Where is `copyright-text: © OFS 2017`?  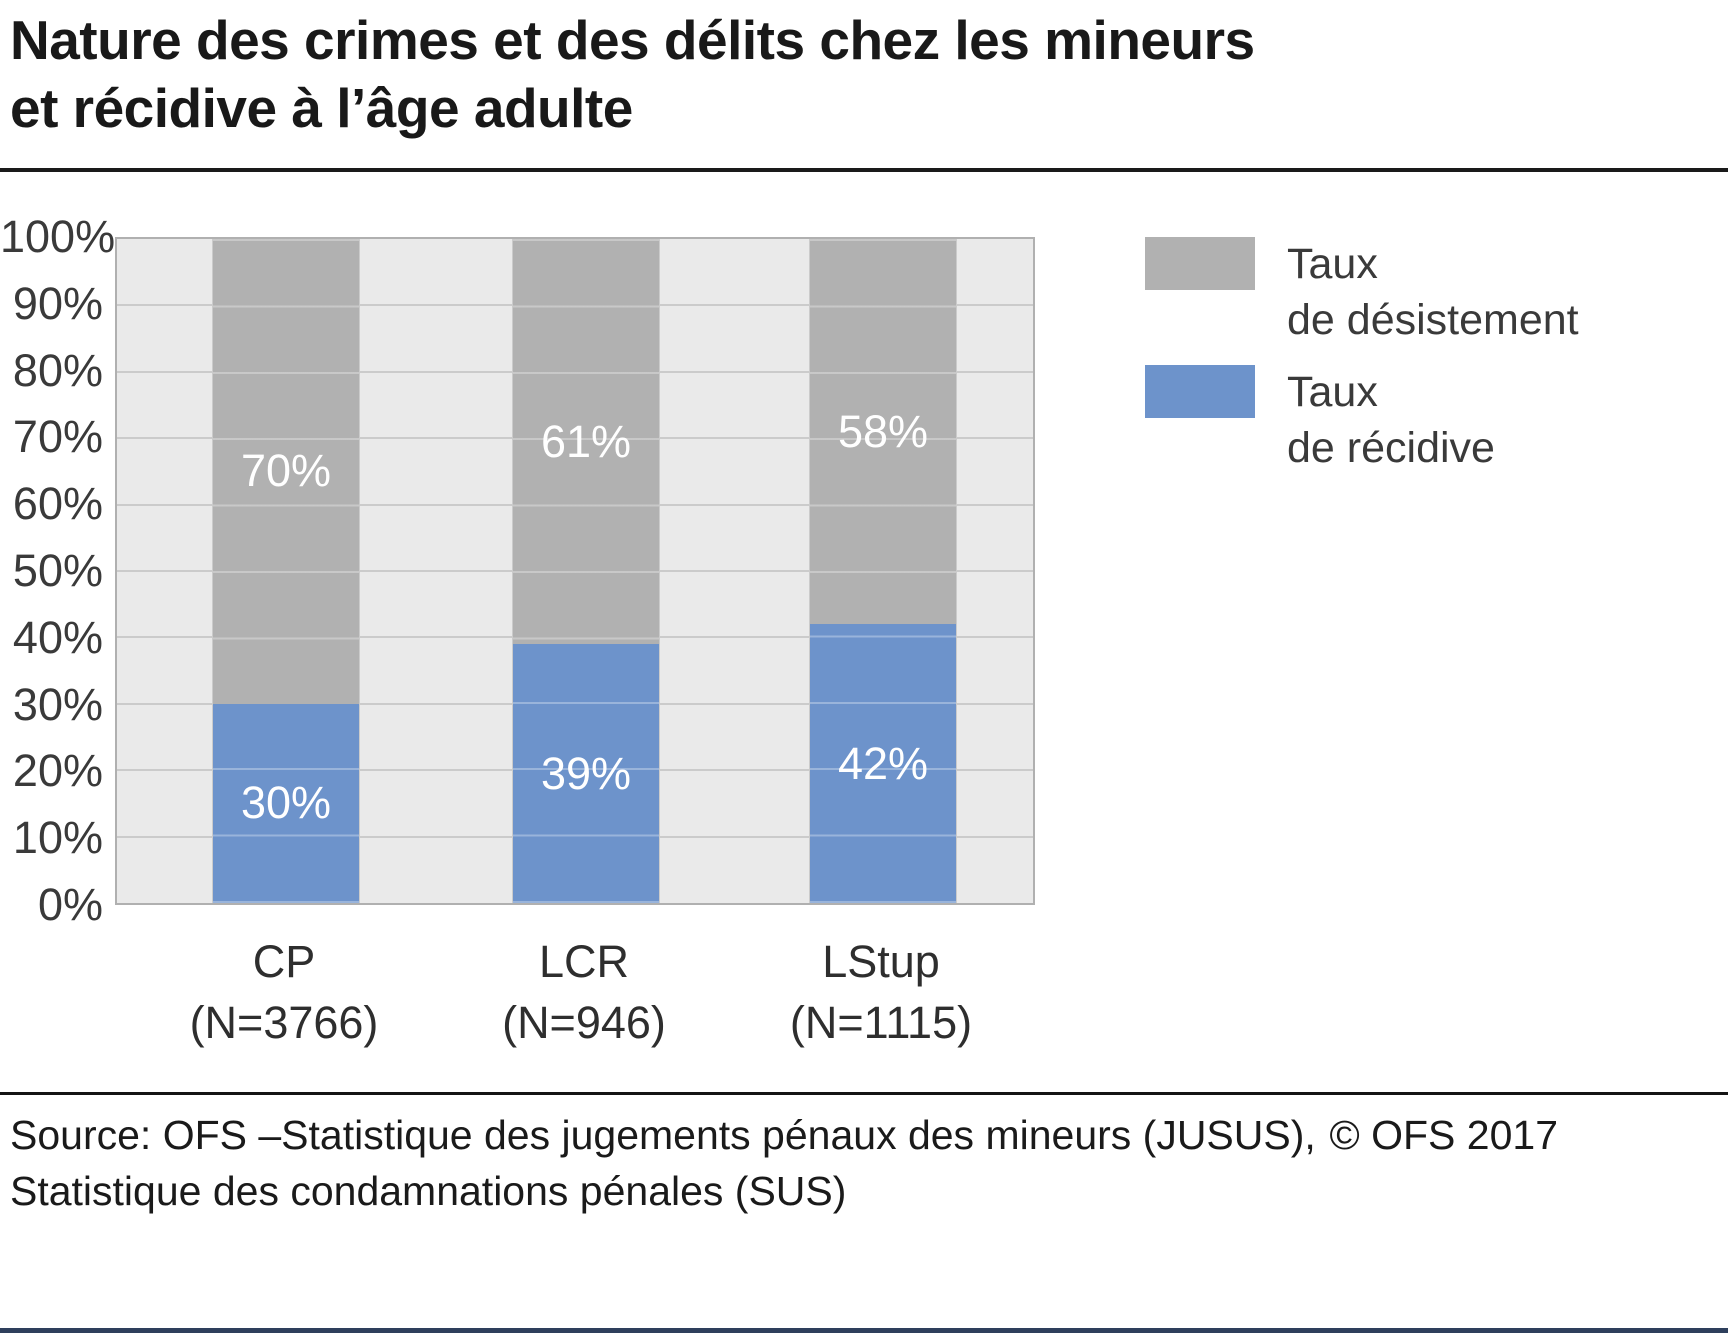
copyright-text: © OFS 2017 is located at coordinates (1443, 1135).